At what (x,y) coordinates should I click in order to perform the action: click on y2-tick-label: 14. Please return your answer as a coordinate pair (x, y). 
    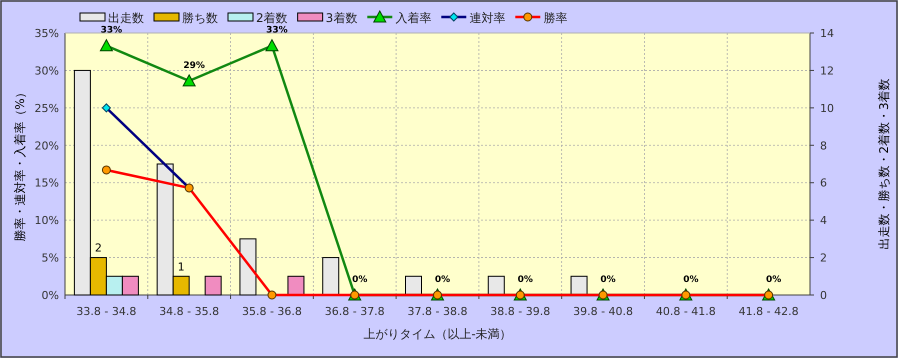
    Looking at the image, I should click on (827, 33).